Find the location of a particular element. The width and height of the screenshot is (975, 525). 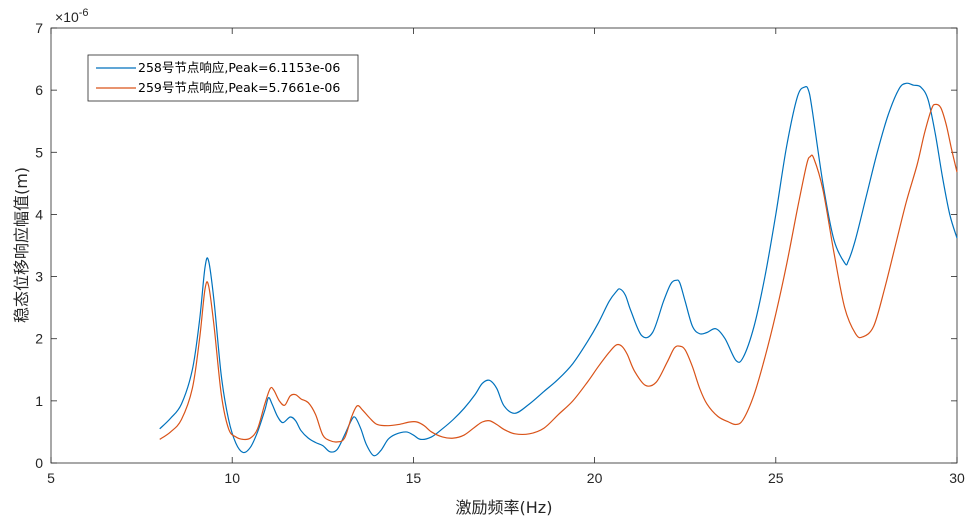

legend-box is located at coordinates (223, 78).